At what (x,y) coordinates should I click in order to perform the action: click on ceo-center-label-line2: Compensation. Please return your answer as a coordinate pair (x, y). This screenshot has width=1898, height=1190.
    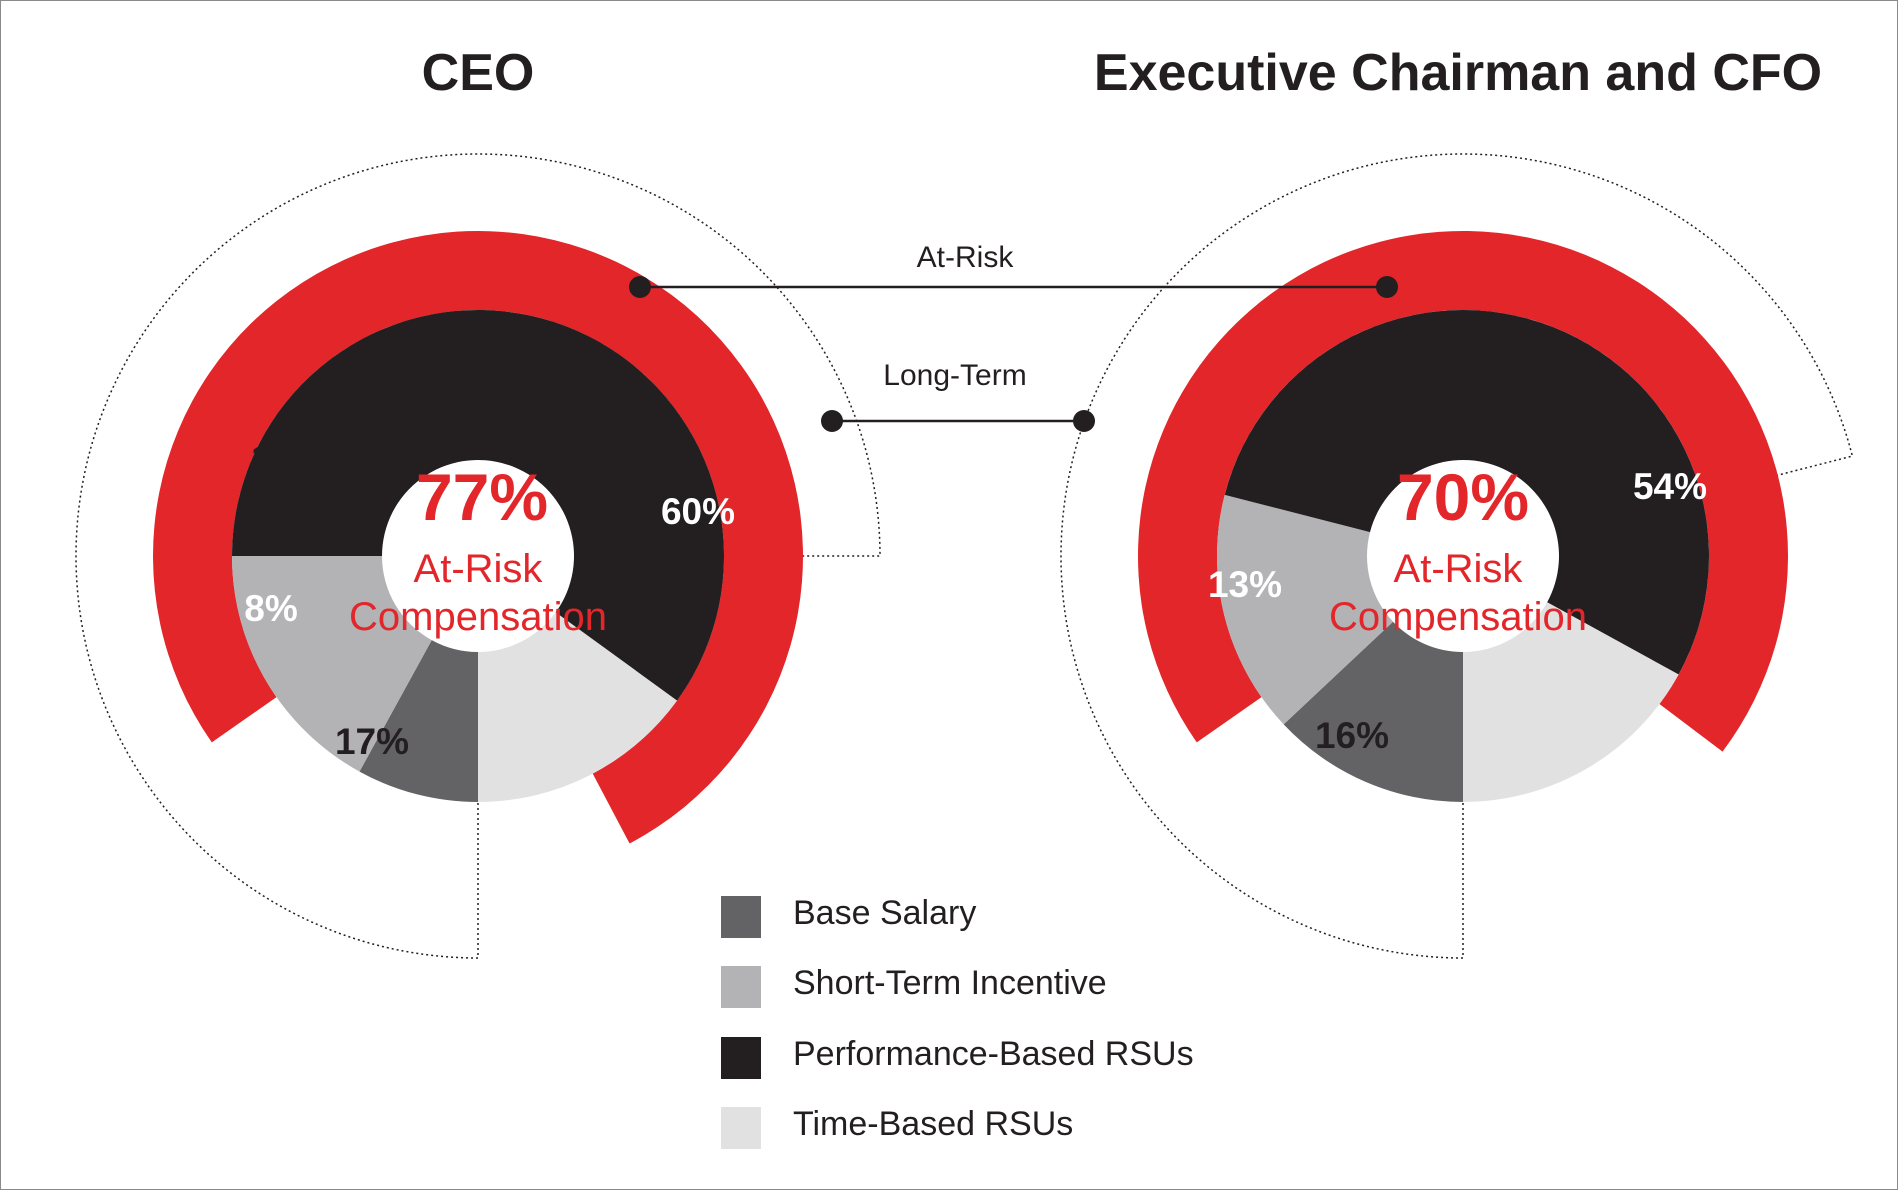
    Looking at the image, I should click on (478, 617).